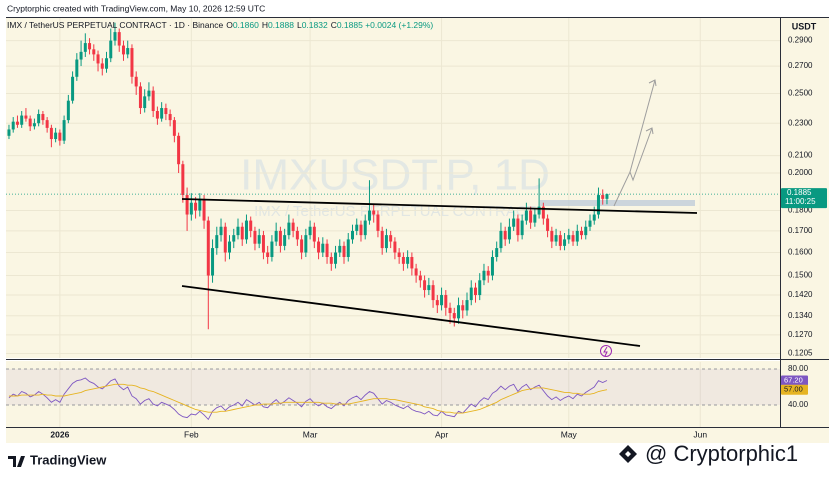 The height and width of the screenshot is (480, 829). Describe the element at coordinates (652, 83) in the screenshot. I see `arrow-head` at that location.